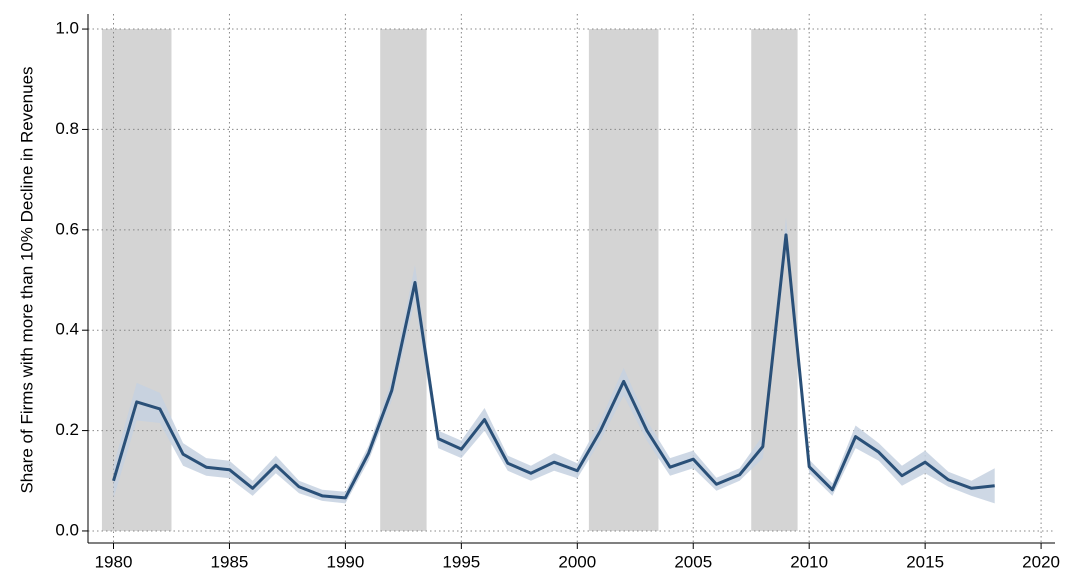 Image resolution: width=1072 pixels, height=576 pixels. I want to click on x-tick-label: 2010, so click(809, 561).